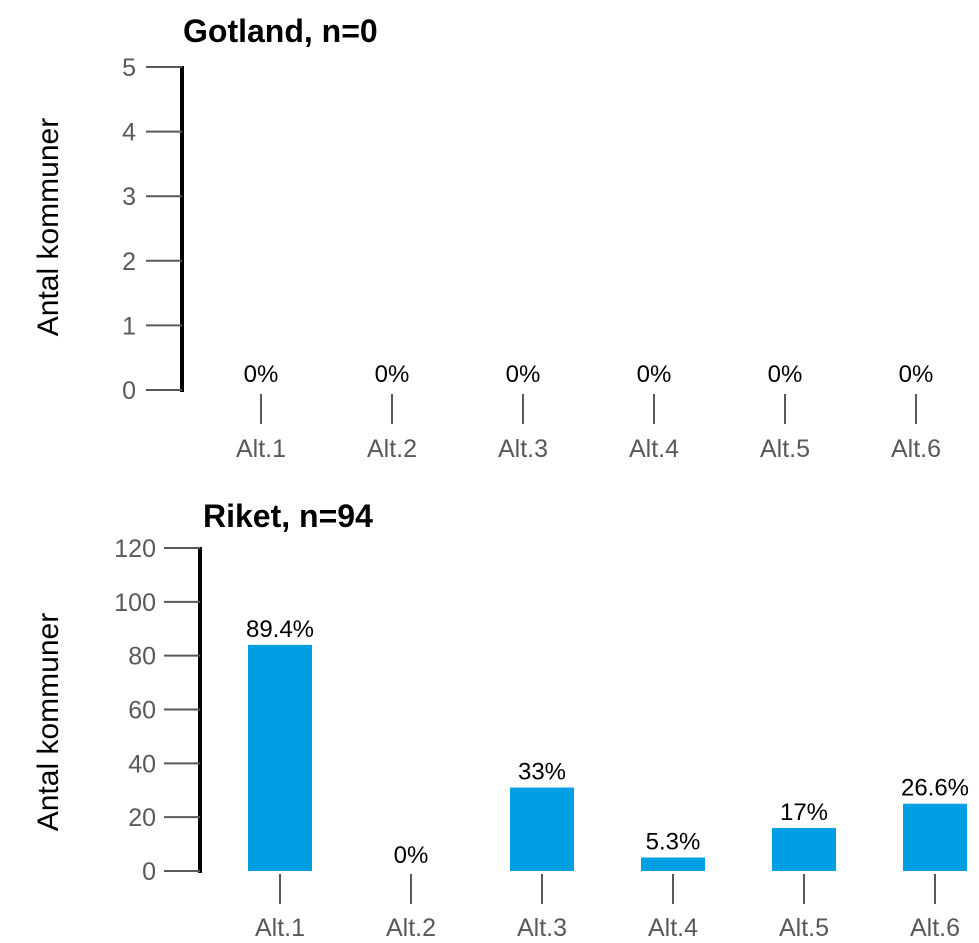 The height and width of the screenshot is (943, 979). What do you see at coordinates (280, 629) in the screenshot?
I see `data-label: 89.4%` at bounding box center [280, 629].